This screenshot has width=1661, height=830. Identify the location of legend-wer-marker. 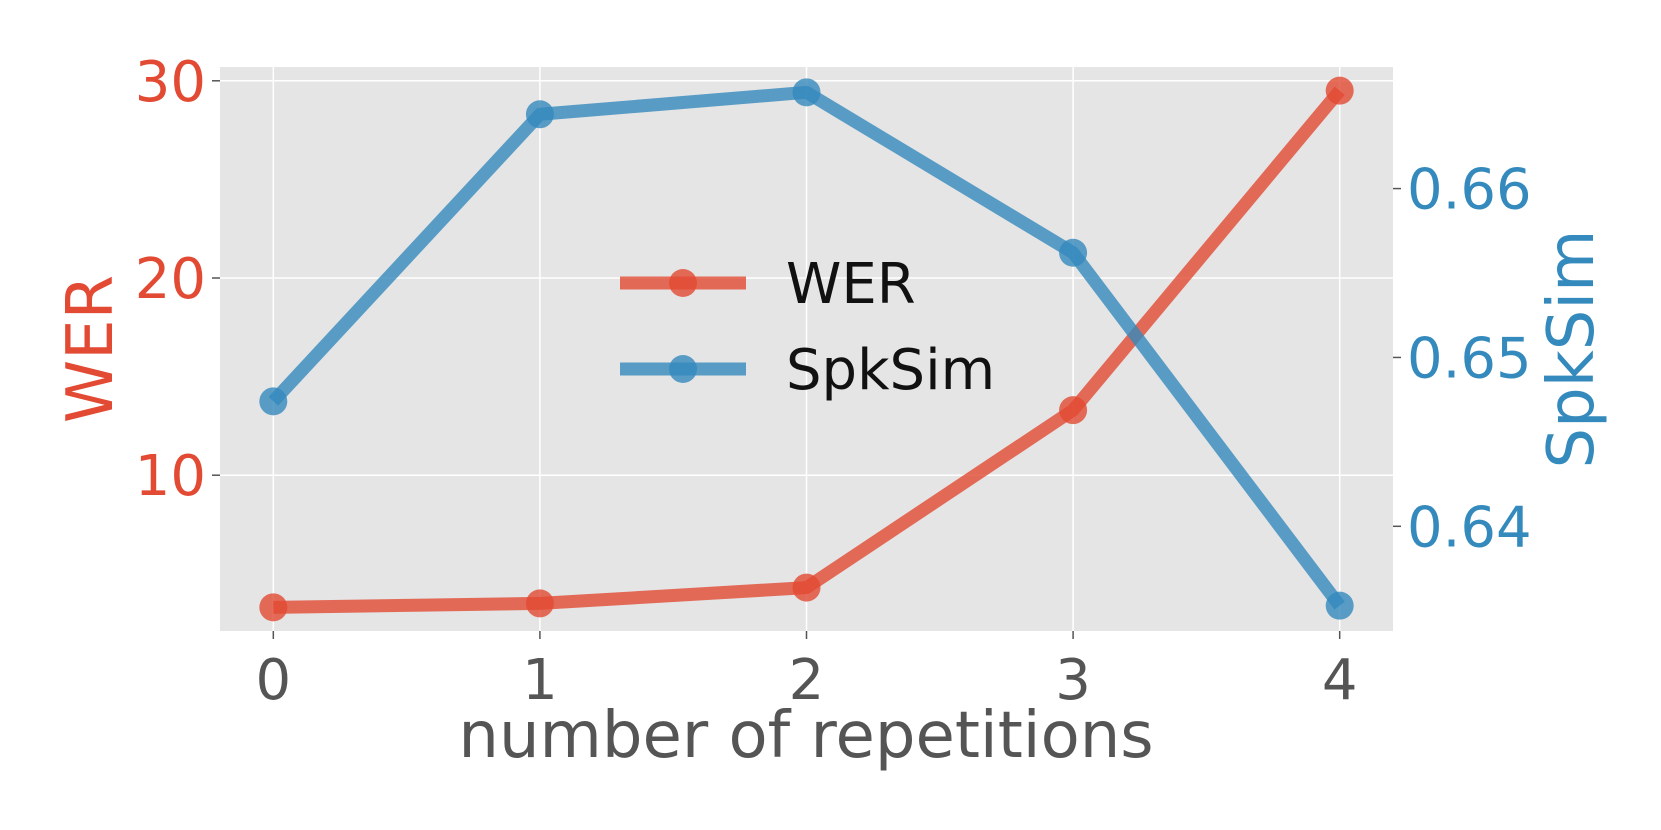
(683, 283).